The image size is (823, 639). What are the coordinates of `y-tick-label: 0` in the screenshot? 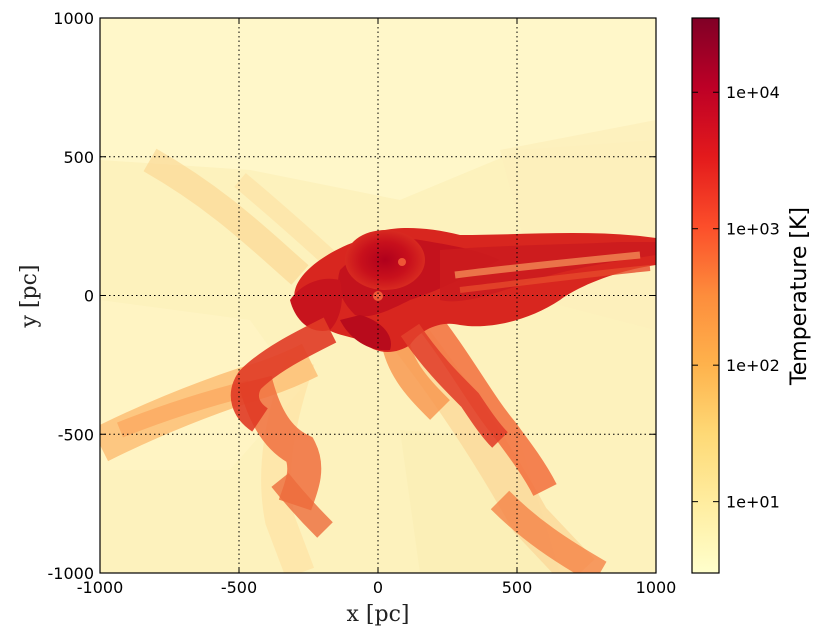 It's located at (89, 296).